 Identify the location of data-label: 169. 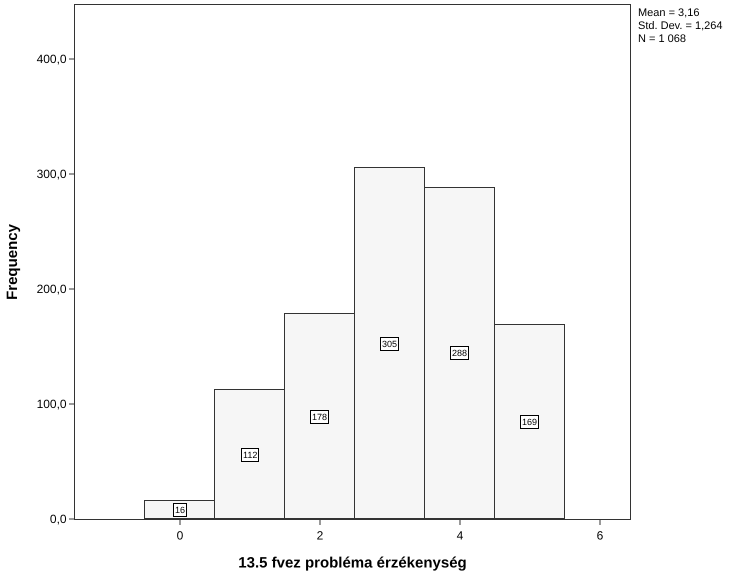
(530, 422).